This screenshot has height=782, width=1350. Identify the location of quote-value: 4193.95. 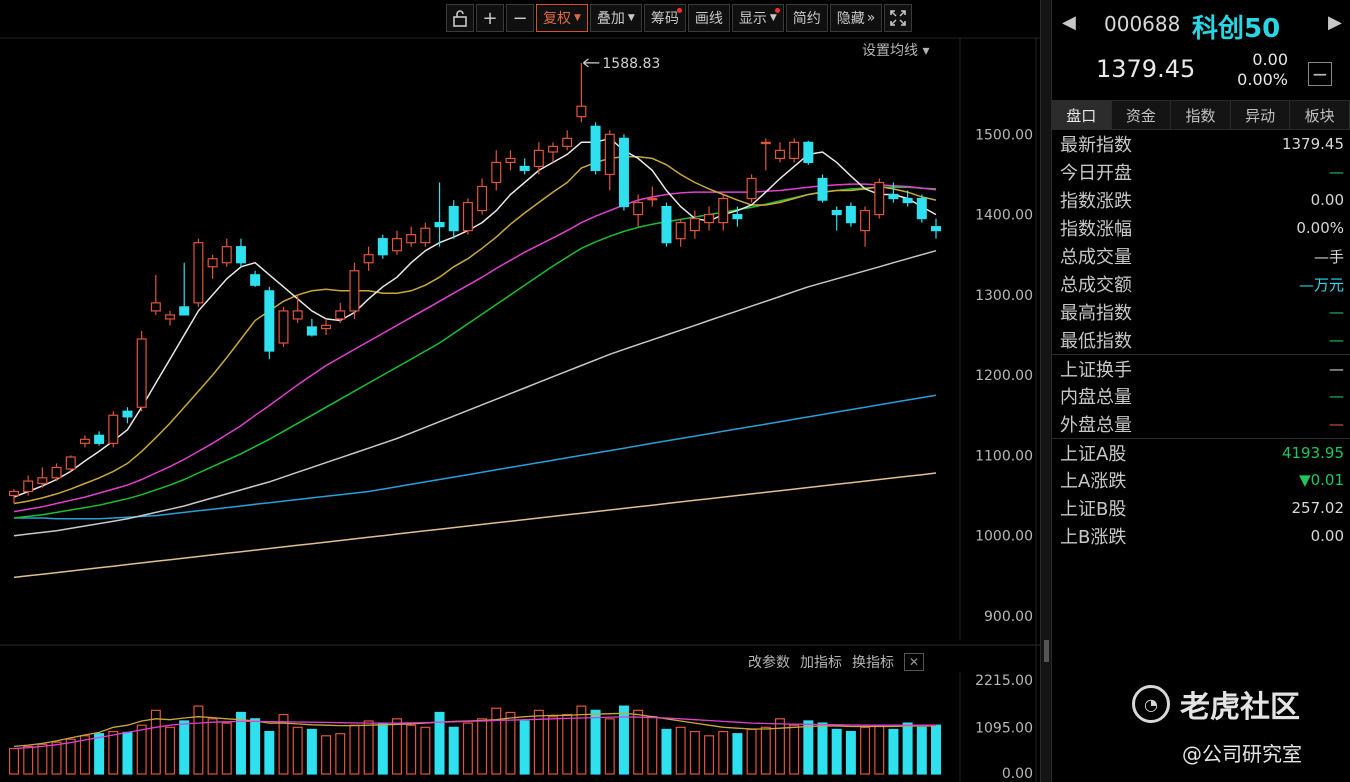
(1312, 452).